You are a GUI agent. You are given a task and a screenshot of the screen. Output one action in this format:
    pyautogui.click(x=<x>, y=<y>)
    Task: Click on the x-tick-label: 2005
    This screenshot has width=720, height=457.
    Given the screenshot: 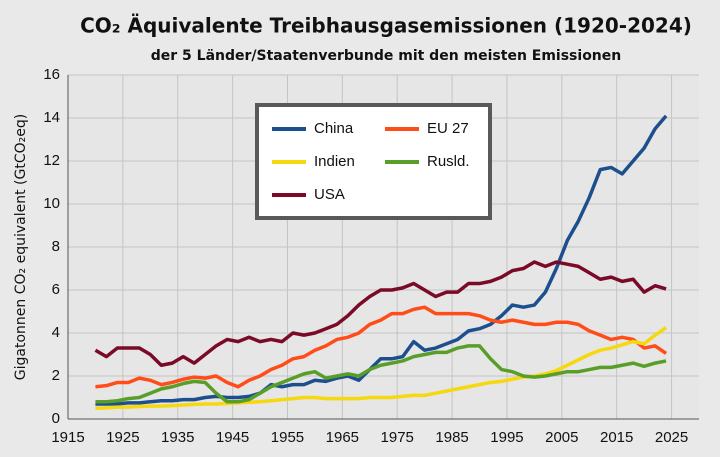 What is the action you would take?
    pyautogui.click(x=561, y=437)
    